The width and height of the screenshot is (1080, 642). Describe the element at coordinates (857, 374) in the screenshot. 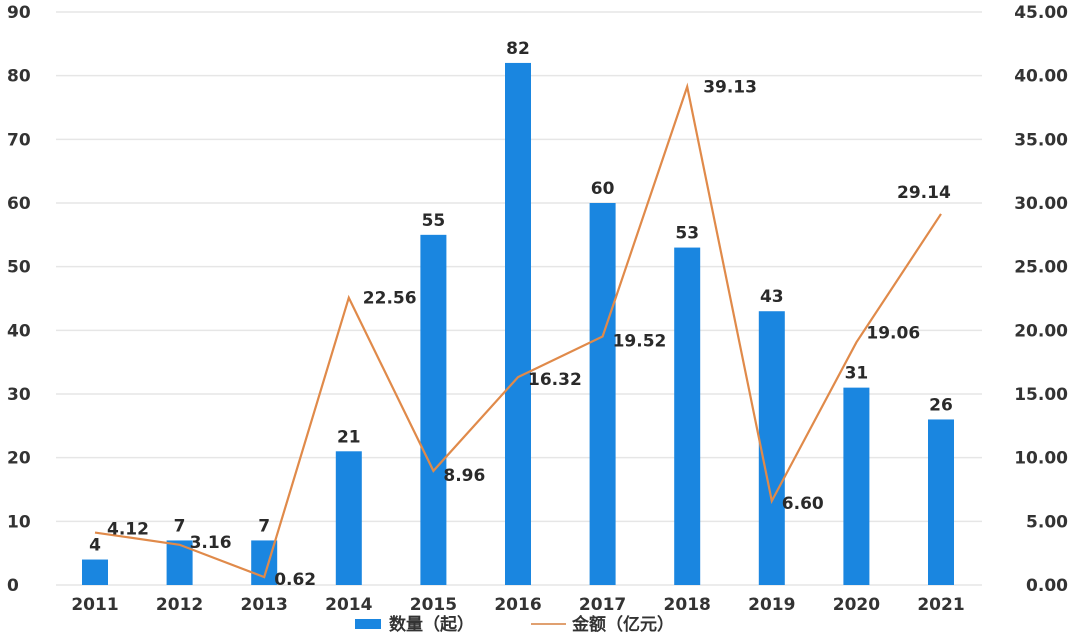

I see `bar-value-label: 31` at that location.